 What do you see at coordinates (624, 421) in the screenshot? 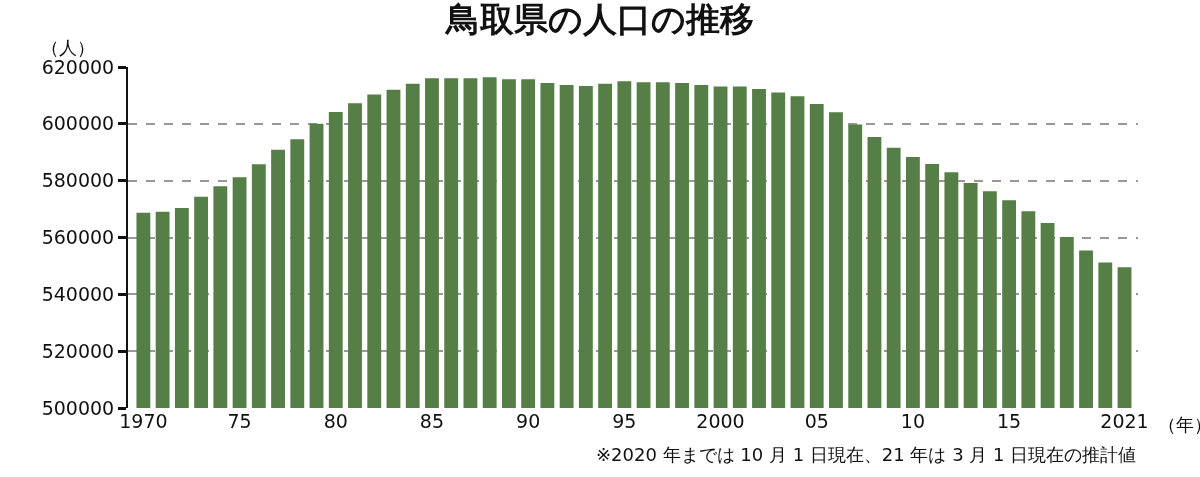
I see `x-tick-label: 95` at bounding box center [624, 421].